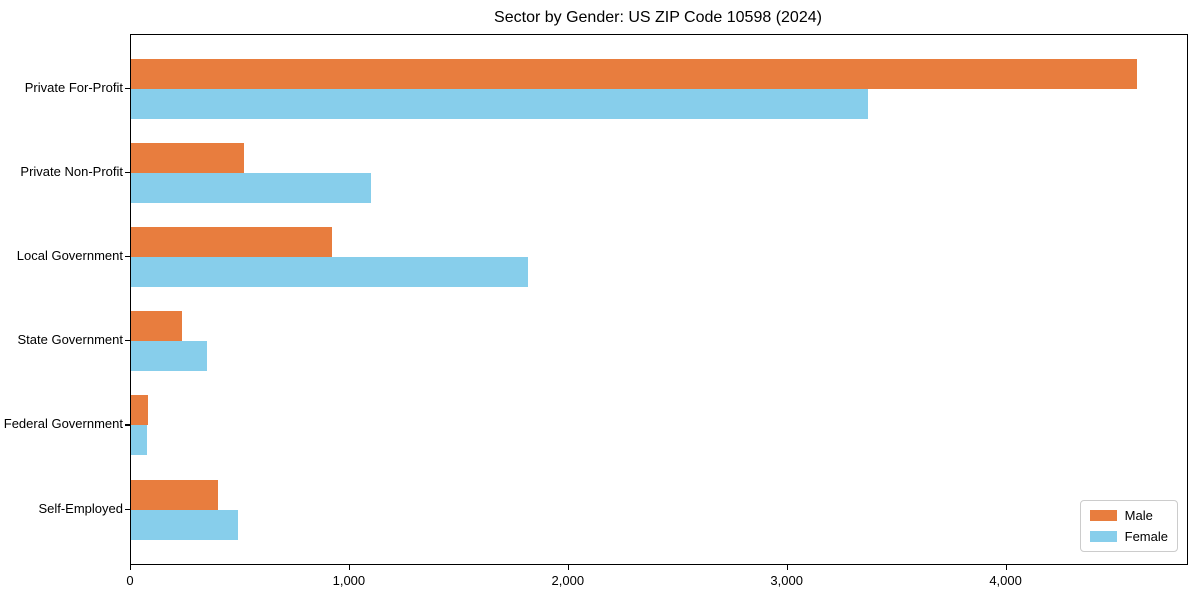 This screenshot has width=1200, height=600. I want to click on bar-female-state-government, so click(169, 356).